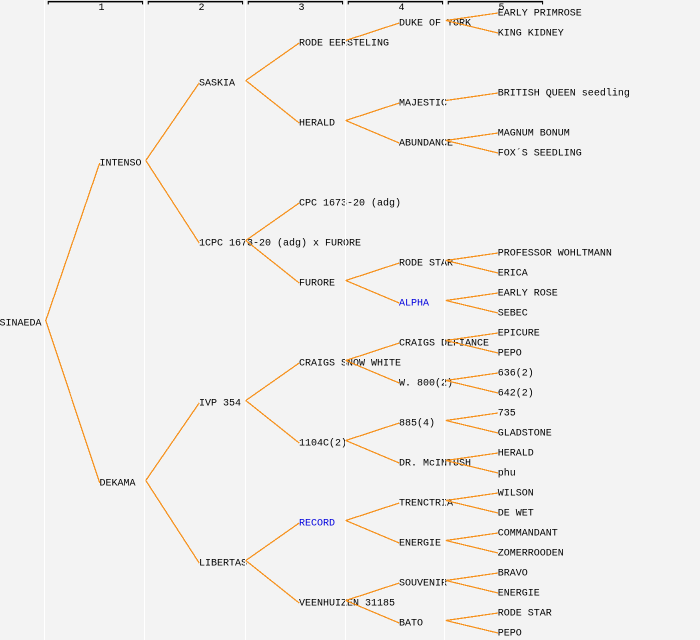 This screenshot has width=700, height=640. I want to click on svg-text: 4, so click(401, 8).